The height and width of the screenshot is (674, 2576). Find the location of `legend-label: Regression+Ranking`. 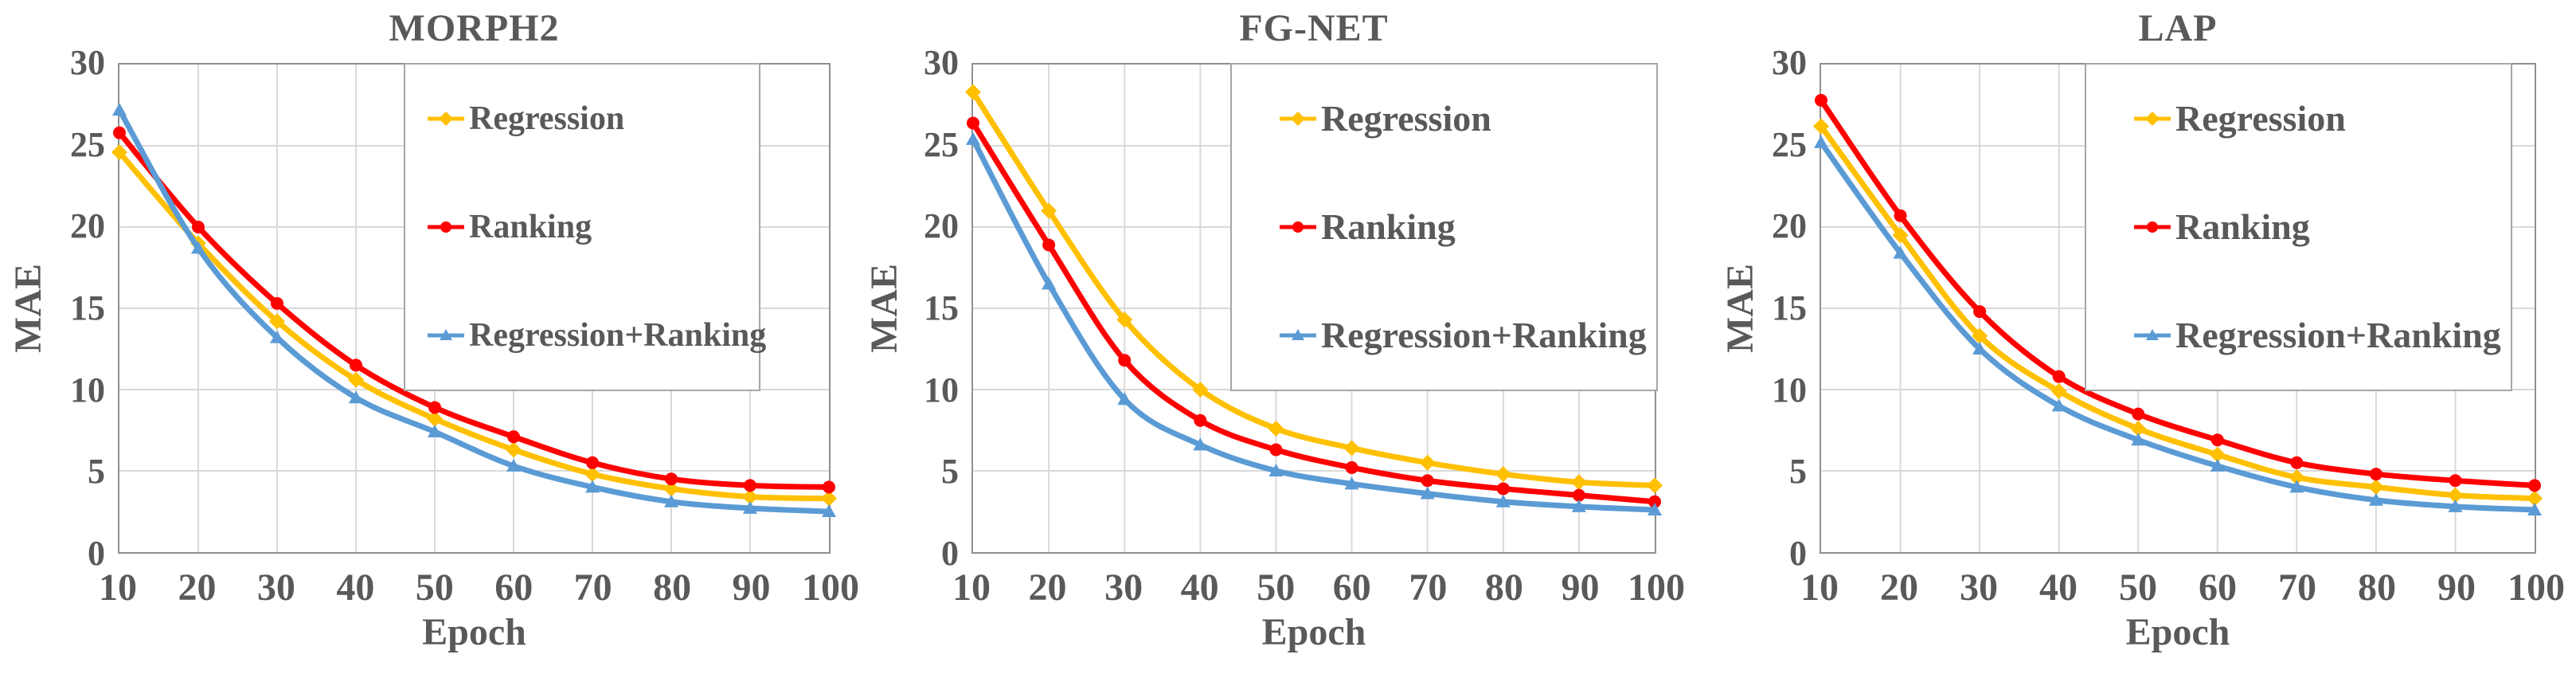

legend-label: Regression+Ranking is located at coordinates (2338, 335).